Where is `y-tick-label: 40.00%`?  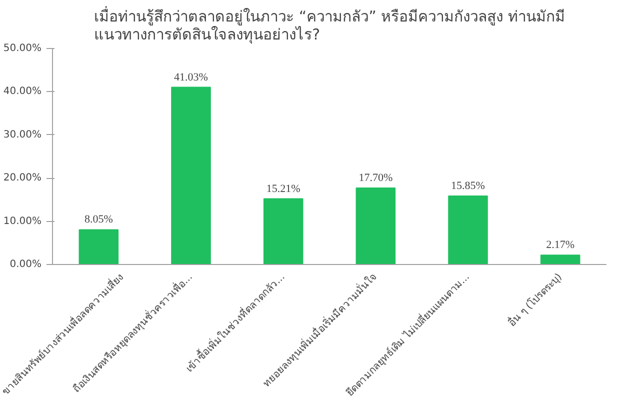
y-tick-label: 40.00% is located at coordinates (22, 92).